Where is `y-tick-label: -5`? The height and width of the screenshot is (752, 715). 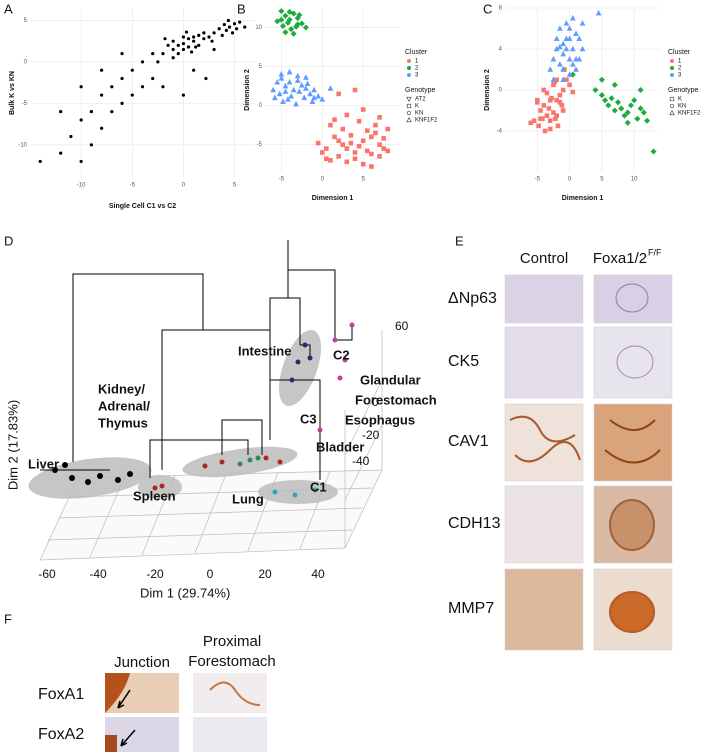
y-tick-label: -5 is located at coordinates (260, 145).